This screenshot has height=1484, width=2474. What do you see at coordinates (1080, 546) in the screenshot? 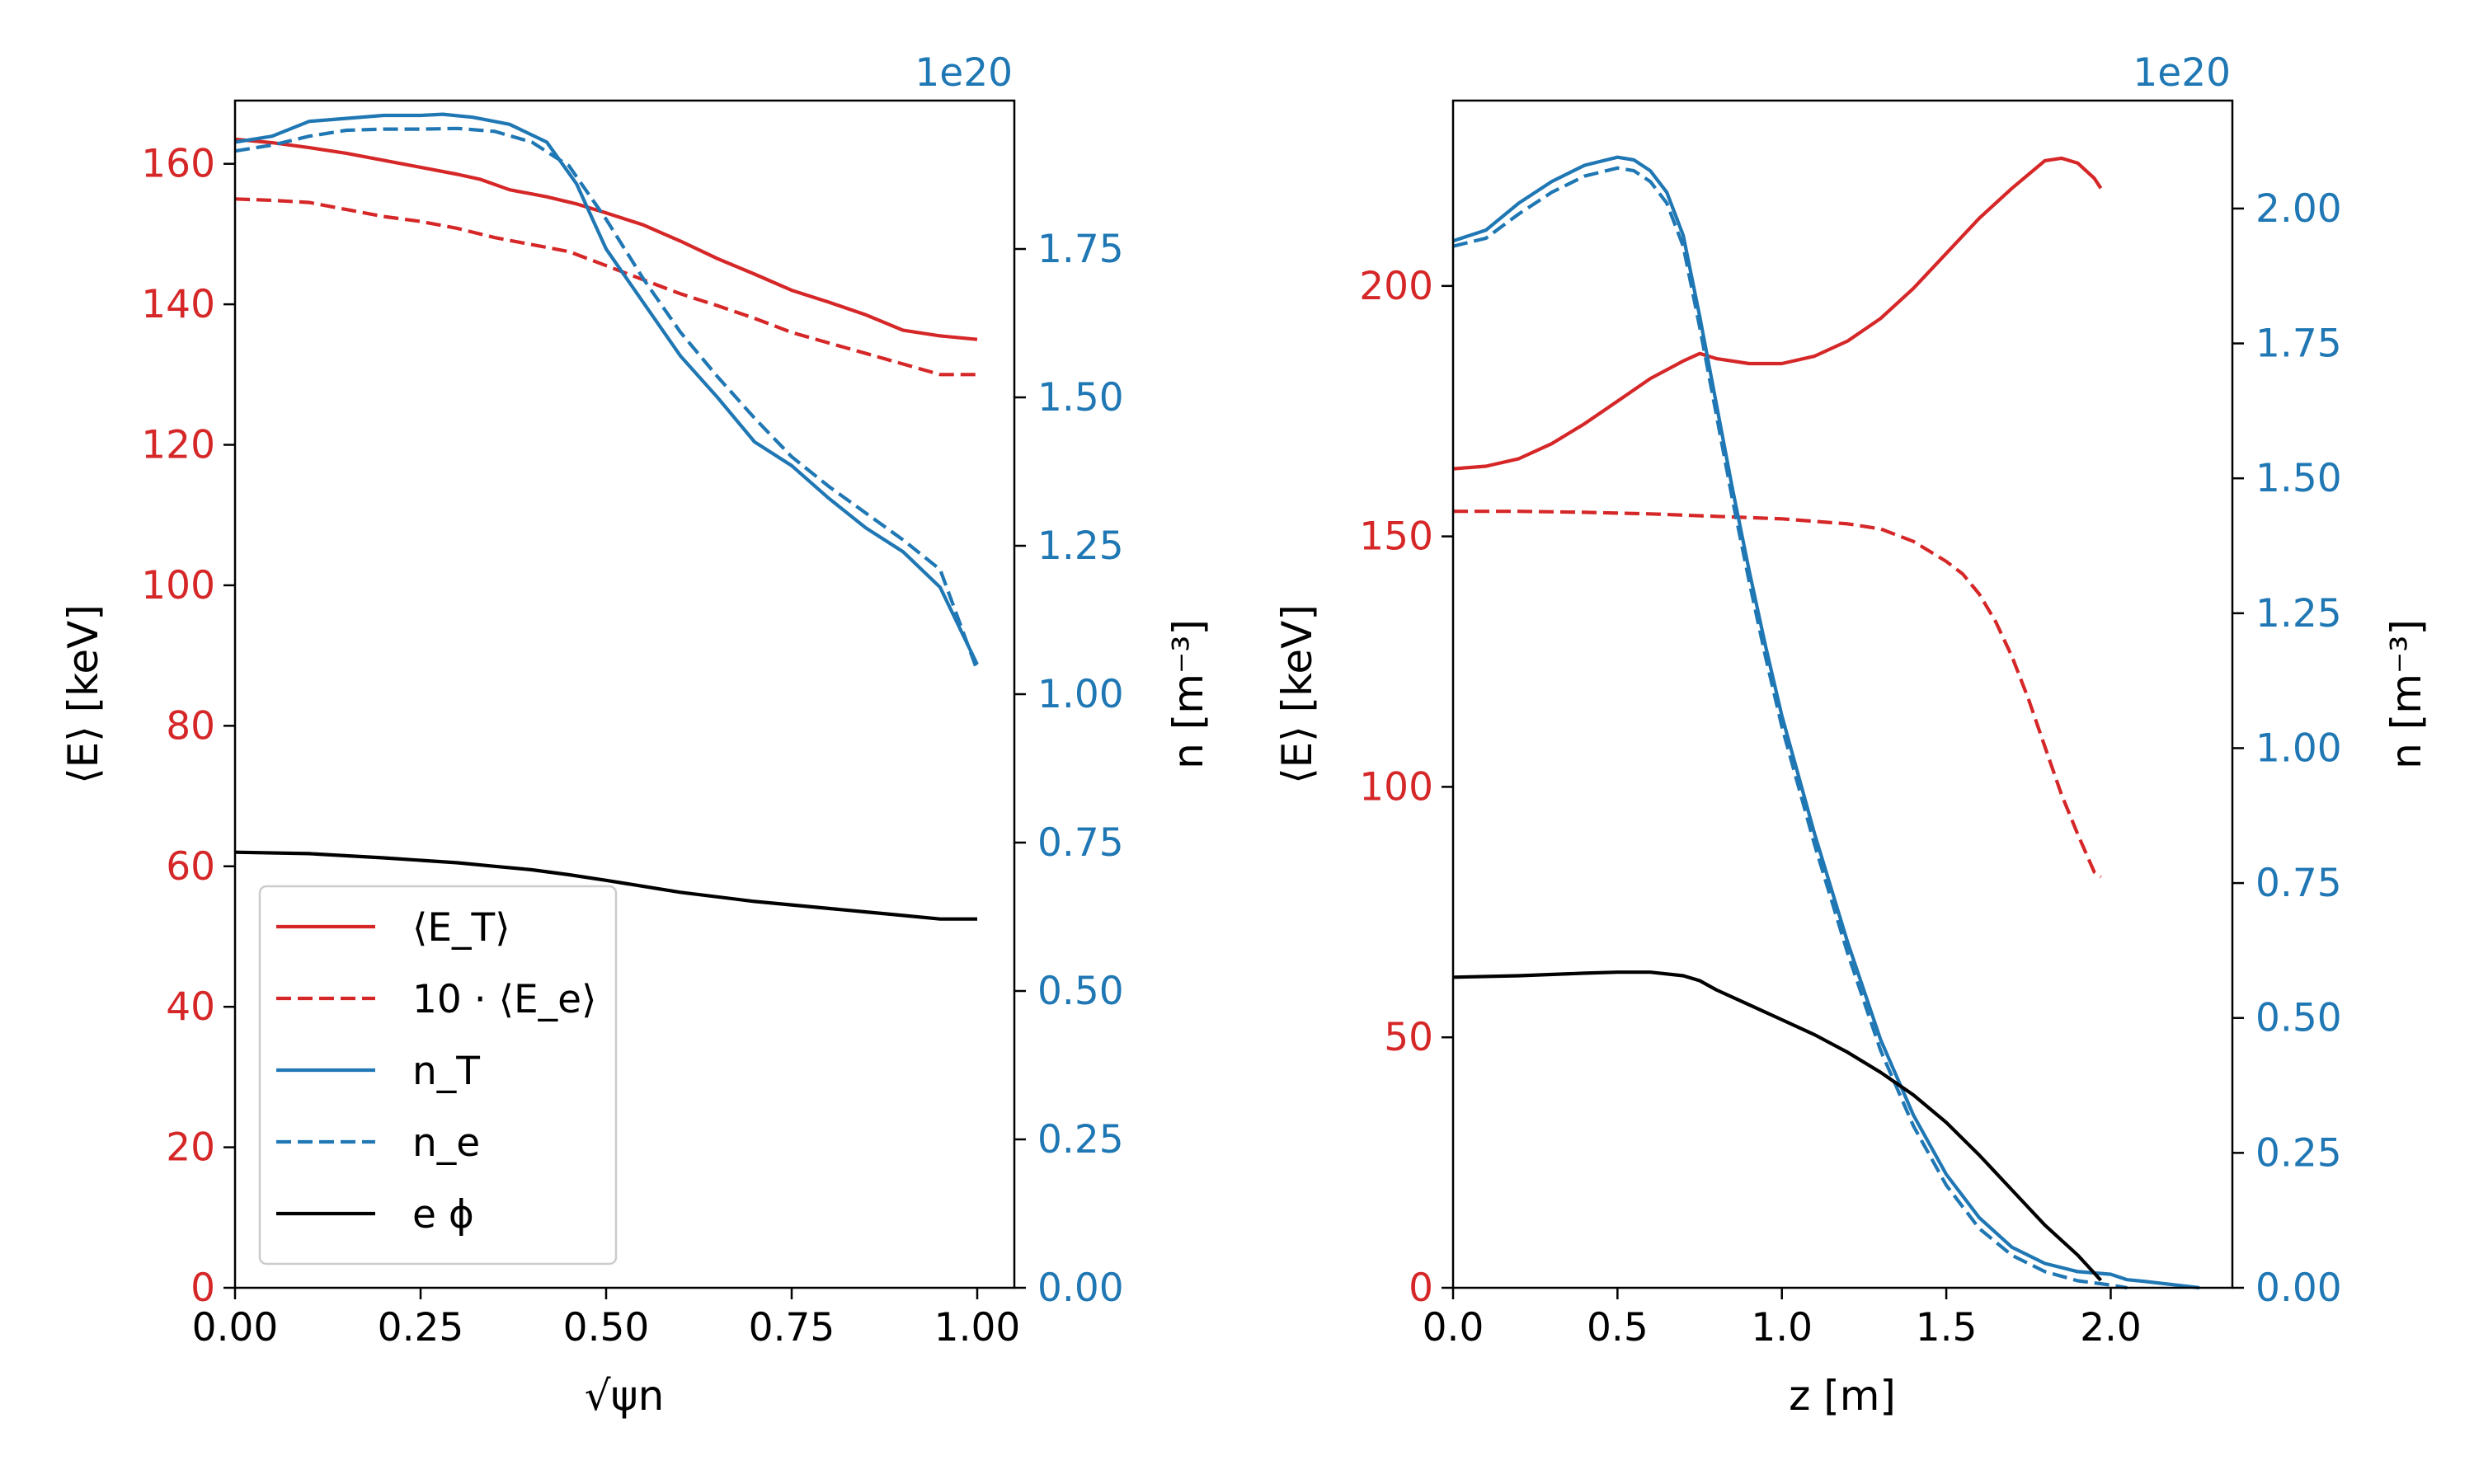
I see `left-ytick-right-label: 1.25` at bounding box center [1080, 546].